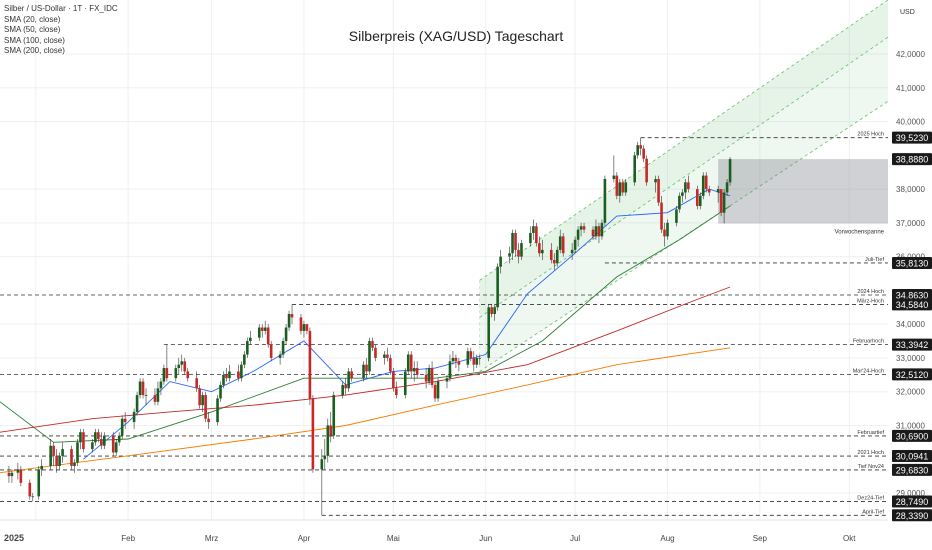 The height and width of the screenshot is (550, 932). I want to click on price-tick-label: 29,0000, so click(910, 493).